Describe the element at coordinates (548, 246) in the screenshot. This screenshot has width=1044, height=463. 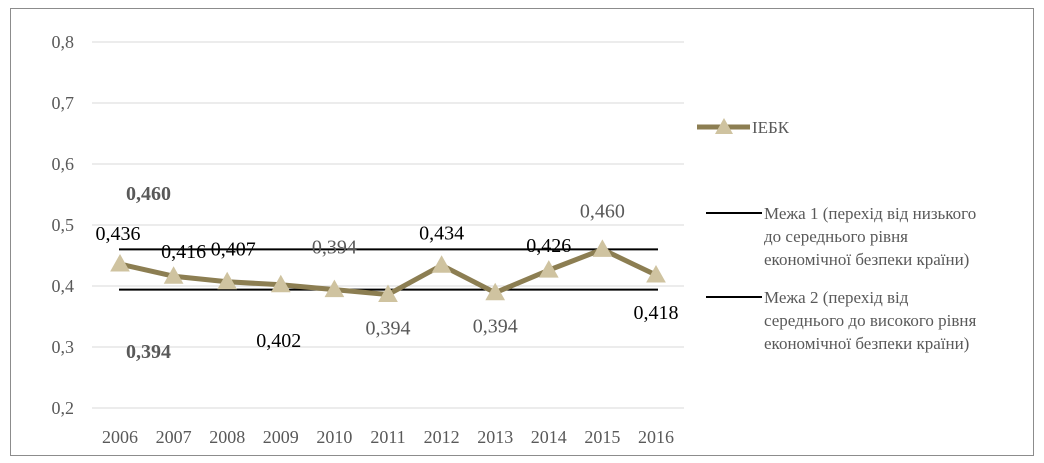
I see `data-label: 0,426` at that location.